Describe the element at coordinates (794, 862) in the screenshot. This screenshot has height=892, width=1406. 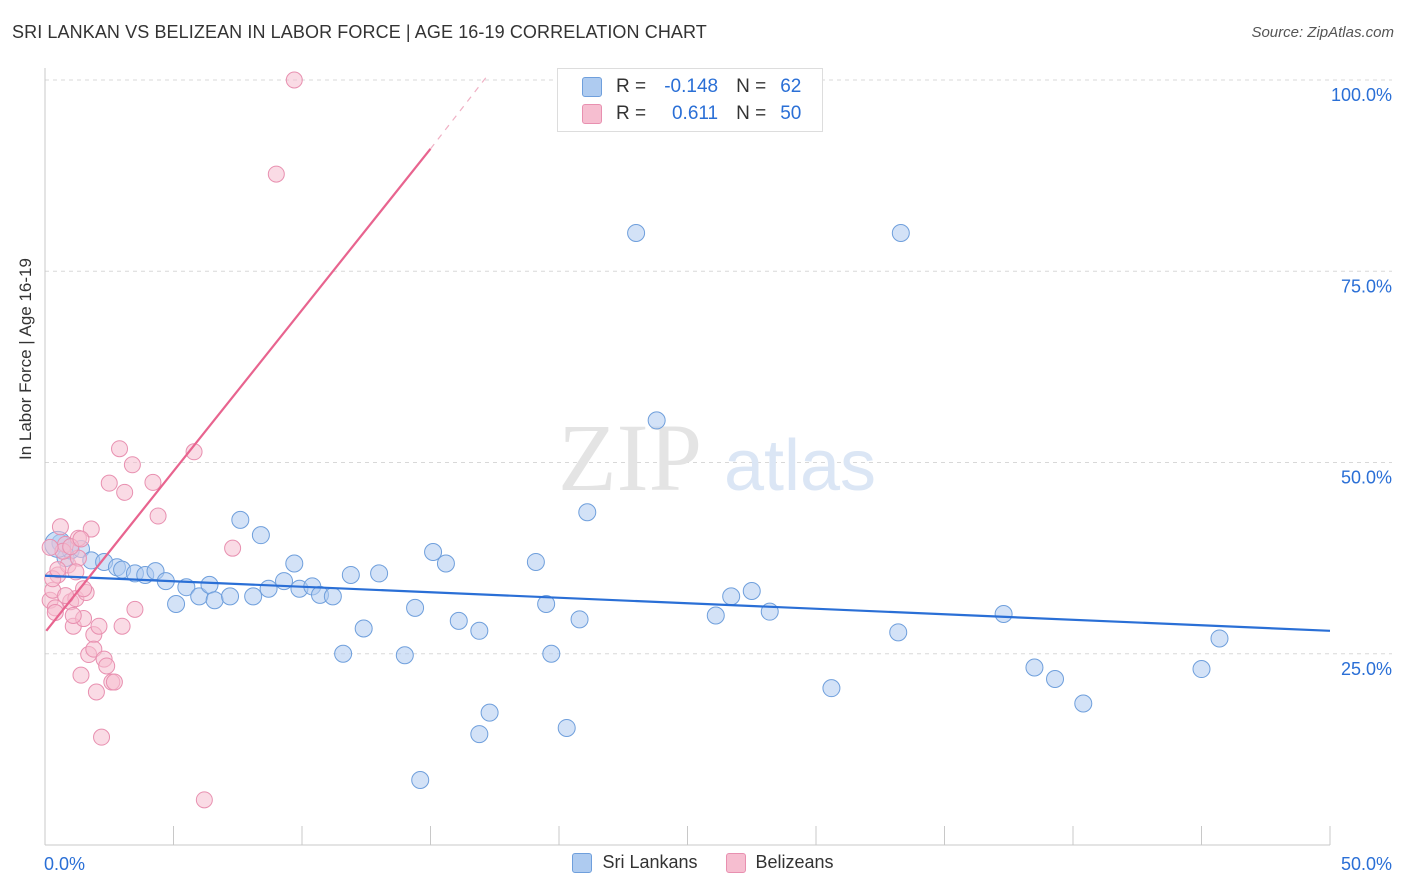
I see `legend-label-belizeans: Belizeans` at that location.